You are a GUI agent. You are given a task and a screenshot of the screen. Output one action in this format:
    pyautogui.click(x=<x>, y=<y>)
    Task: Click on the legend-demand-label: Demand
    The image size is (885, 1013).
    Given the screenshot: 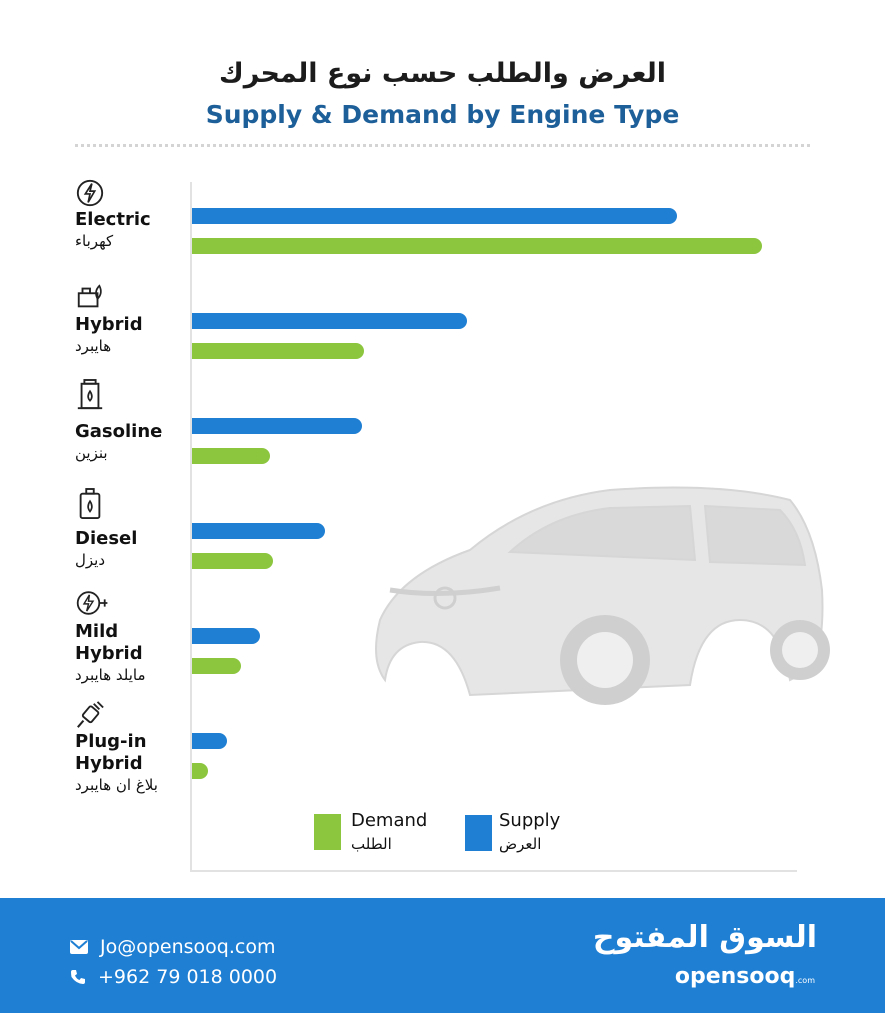 What is the action you would take?
    pyautogui.click(x=389, y=820)
    